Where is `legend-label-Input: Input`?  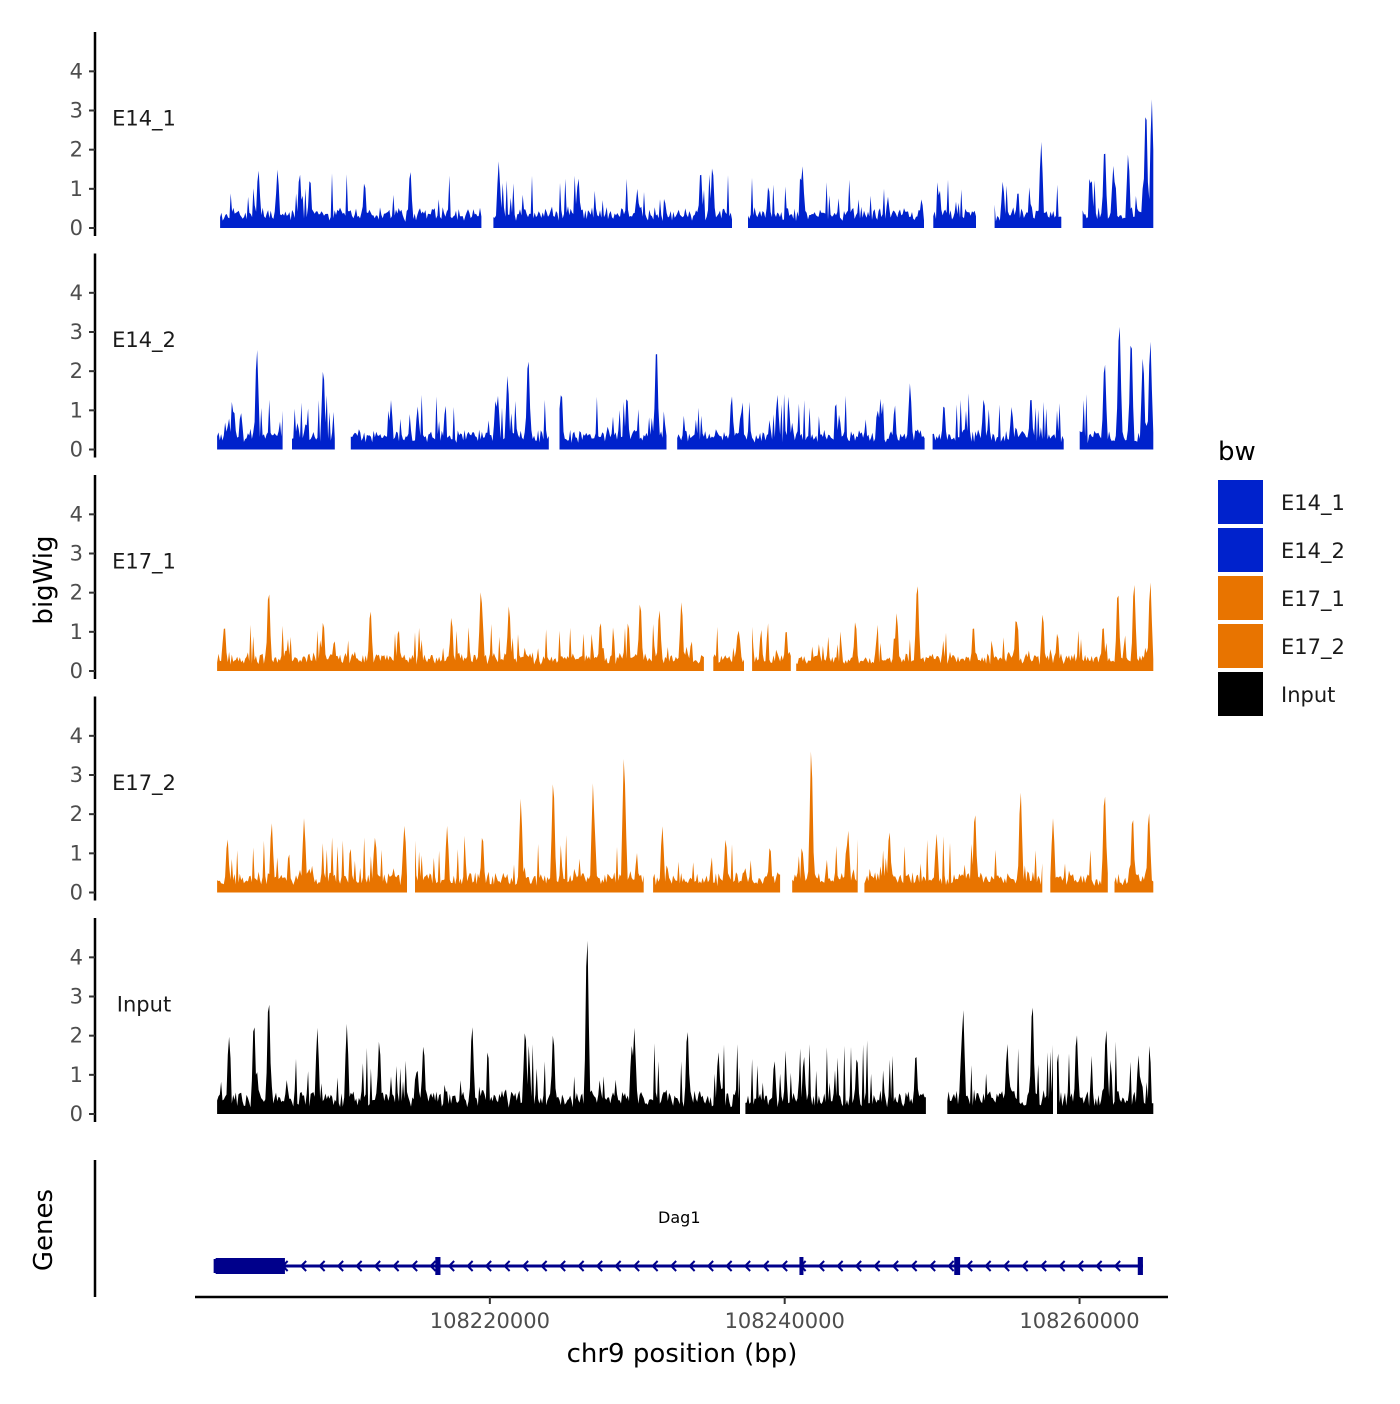
legend-label-Input: Input is located at coordinates (1308, 695).